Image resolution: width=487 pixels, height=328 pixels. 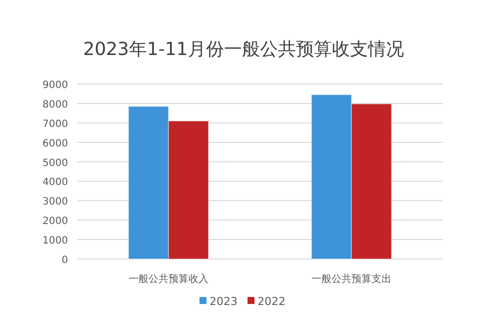 What do you see at coordinates (55, 85) in the screenshot?
I see `y-tick-label: 9000` at bounding box center [55, 85].